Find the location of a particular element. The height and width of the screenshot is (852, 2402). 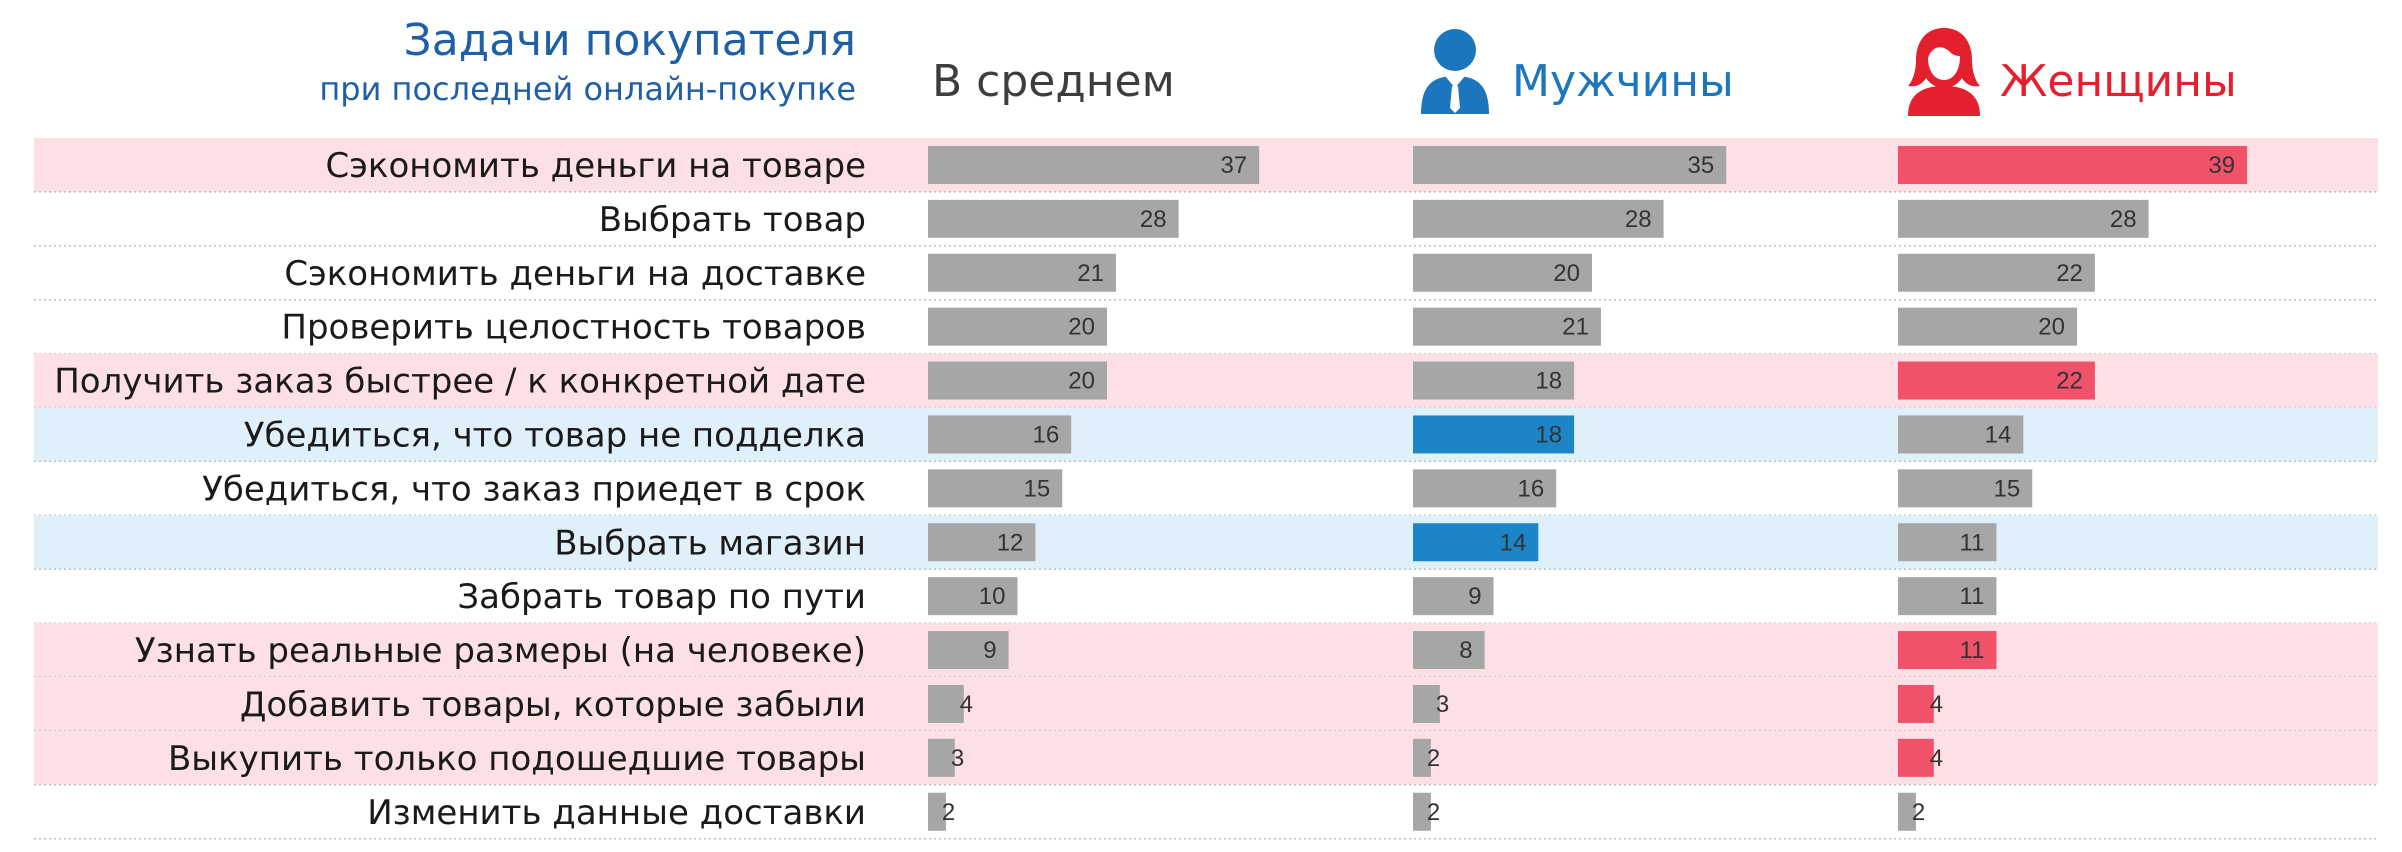

data-label: 8 is located at coordinates (1465, 650).